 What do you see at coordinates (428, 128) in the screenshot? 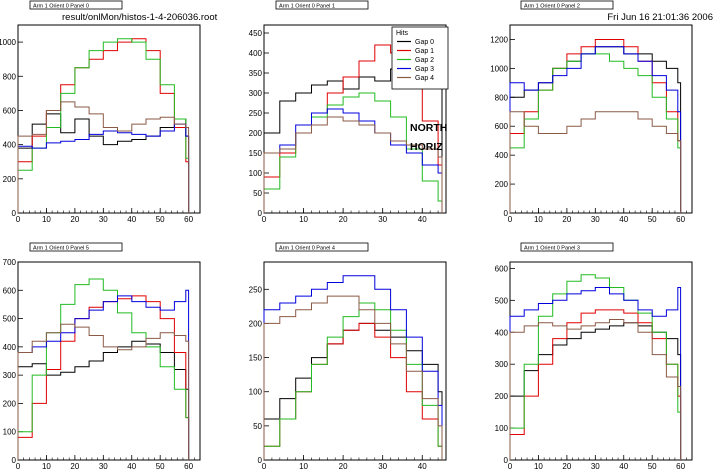
I see `side-annotation: NORTH` at bounding box center [428, 128].